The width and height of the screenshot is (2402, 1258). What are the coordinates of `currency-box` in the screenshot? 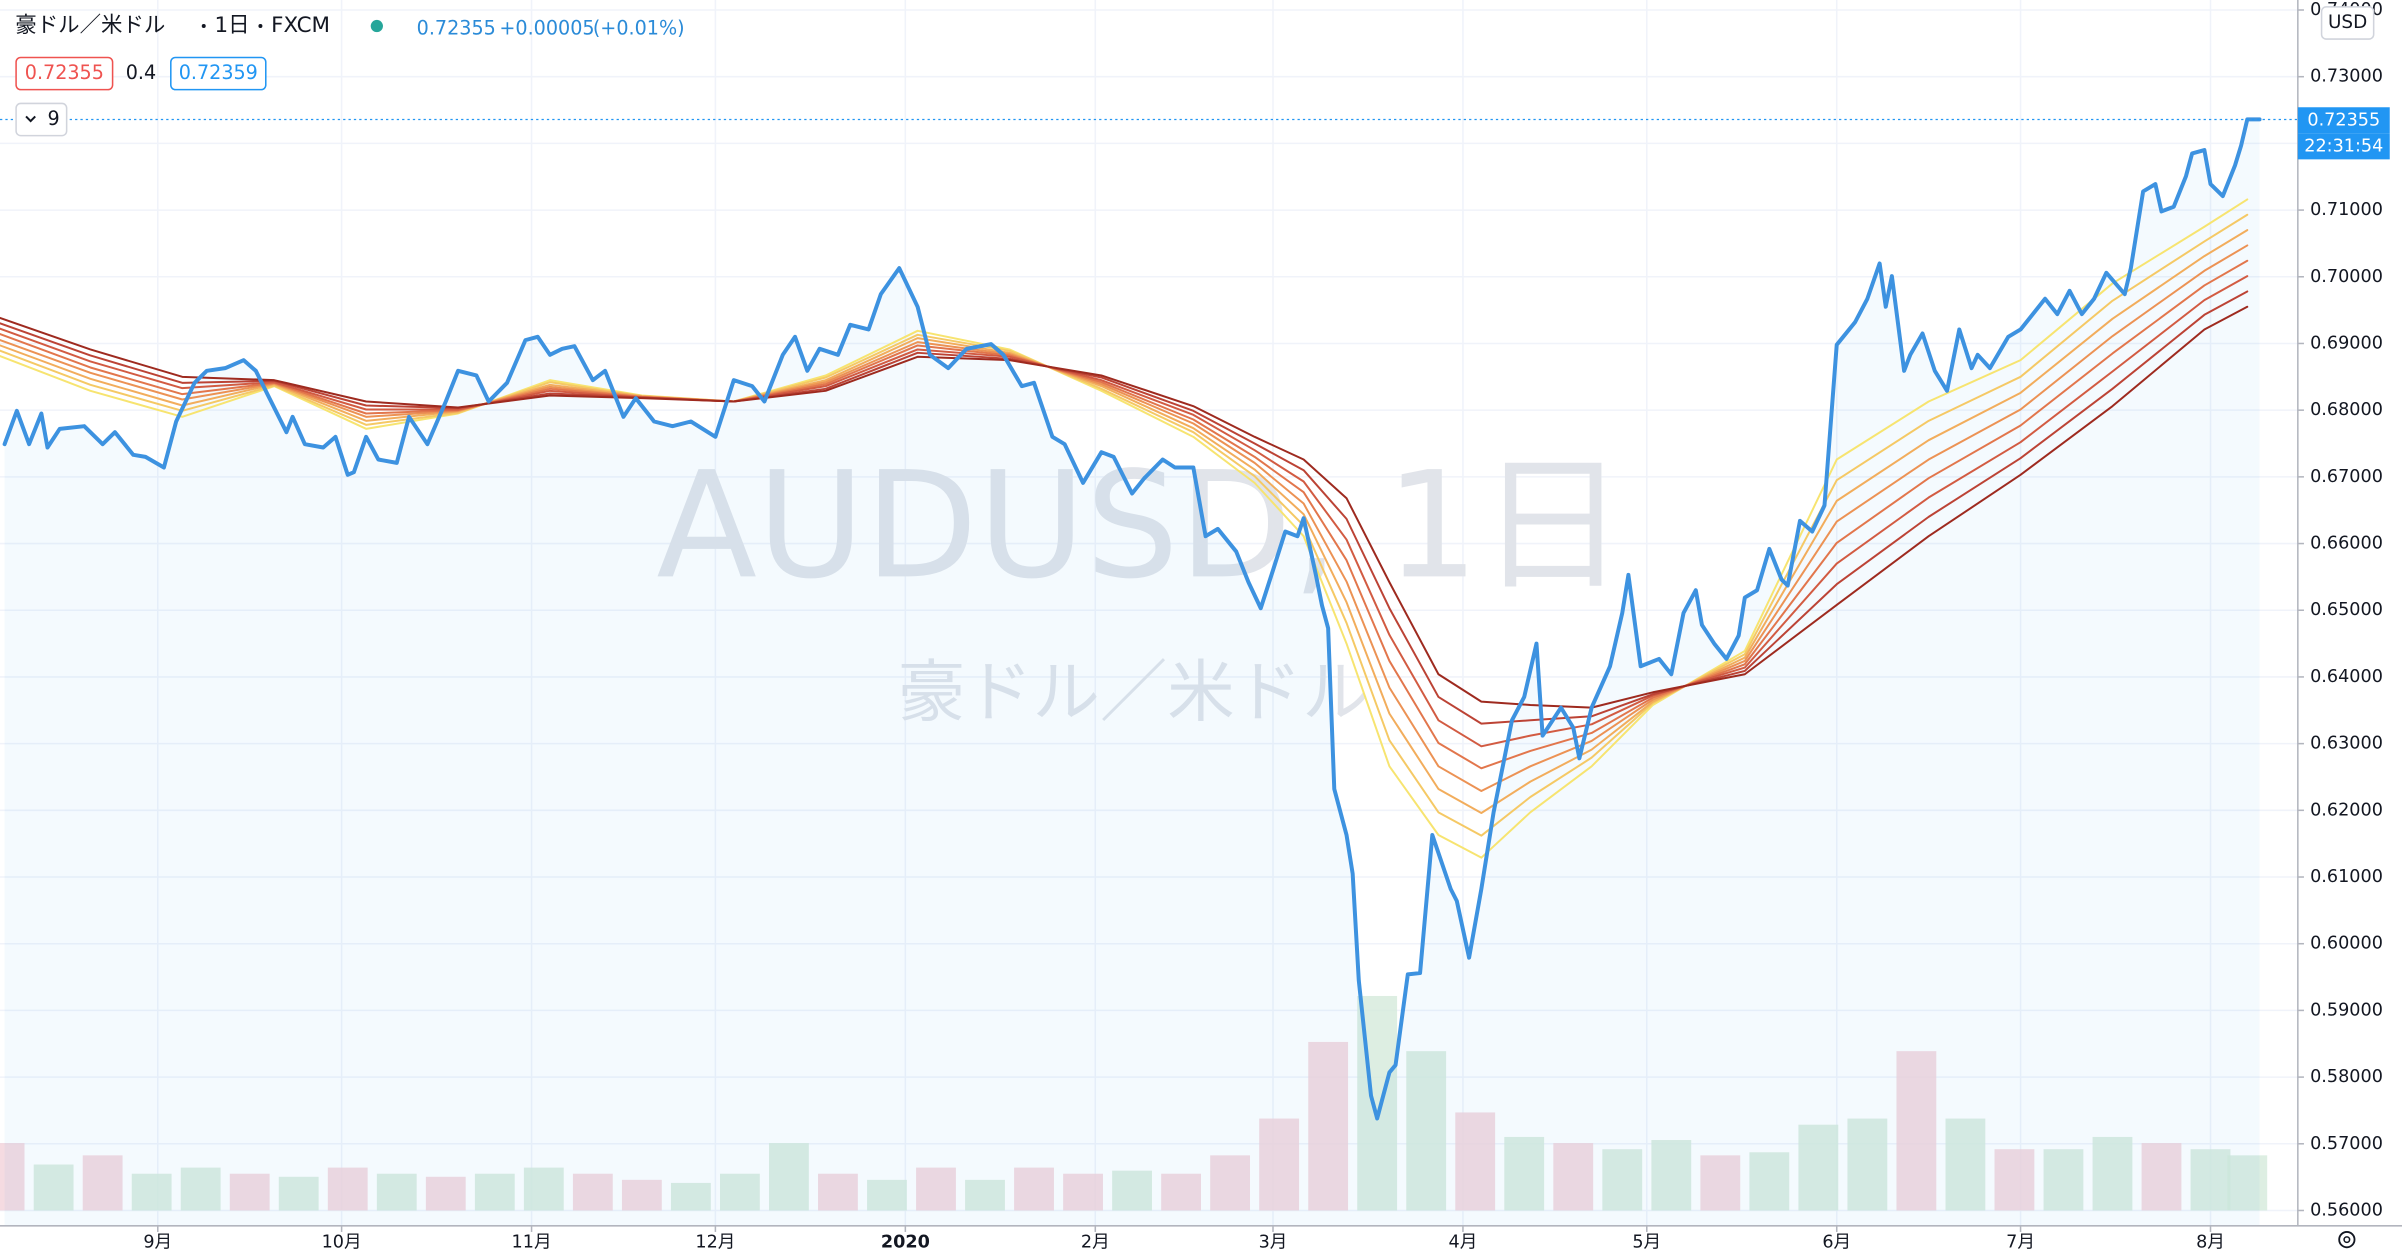 It's located at (2347, 23).